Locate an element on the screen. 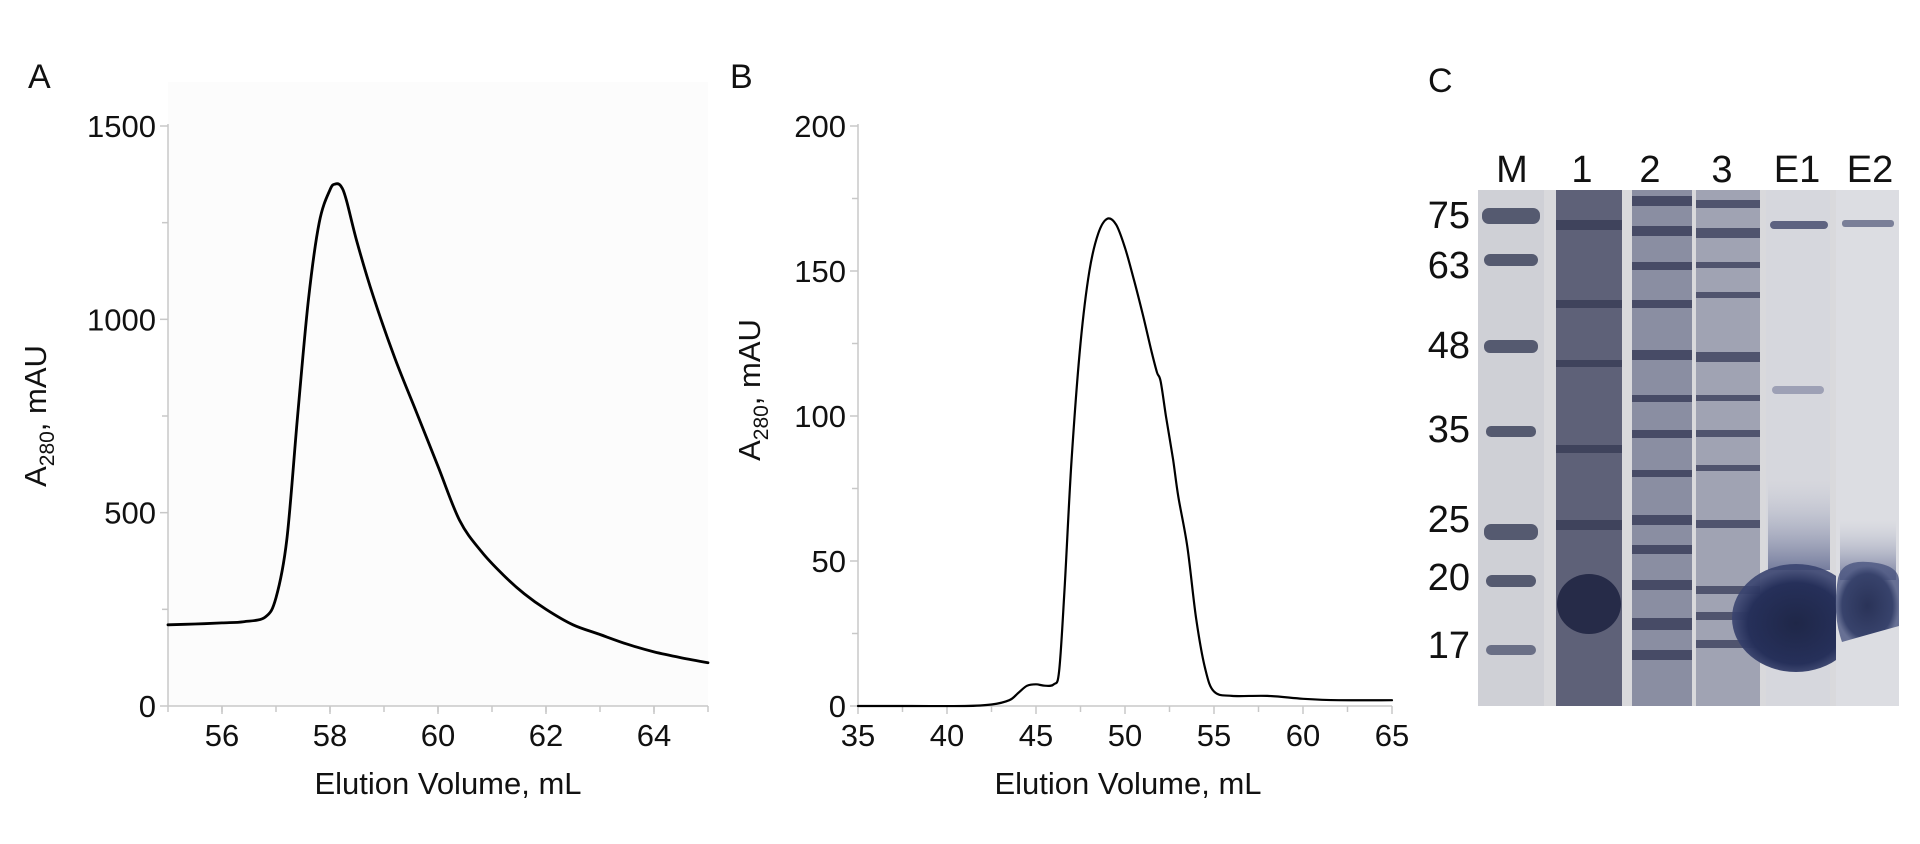 This screenshot has height=844, width=1920. x-axis-title-a: Elution Volume, mL is located at coordinates (447, 783).